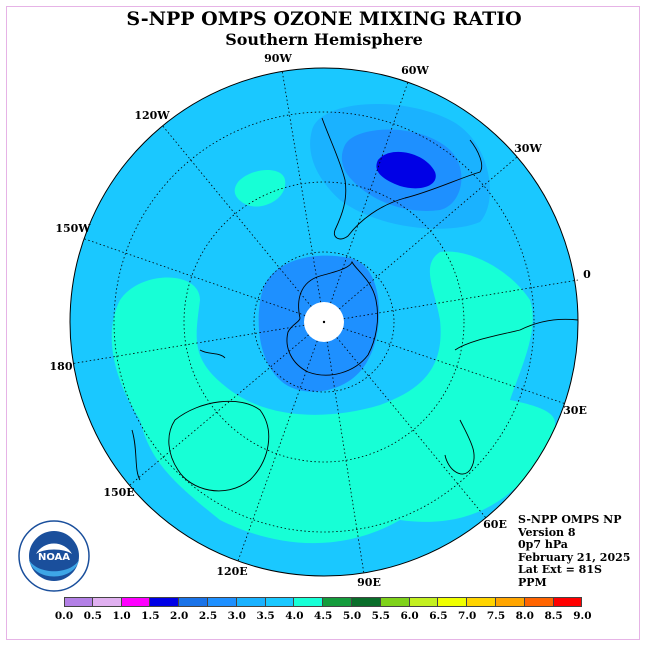 This screenshot has height=648, width=648. Describe the element at coordinates (73, 228) in the screenshot. I see `lon-label-150w: 150W` at that location.